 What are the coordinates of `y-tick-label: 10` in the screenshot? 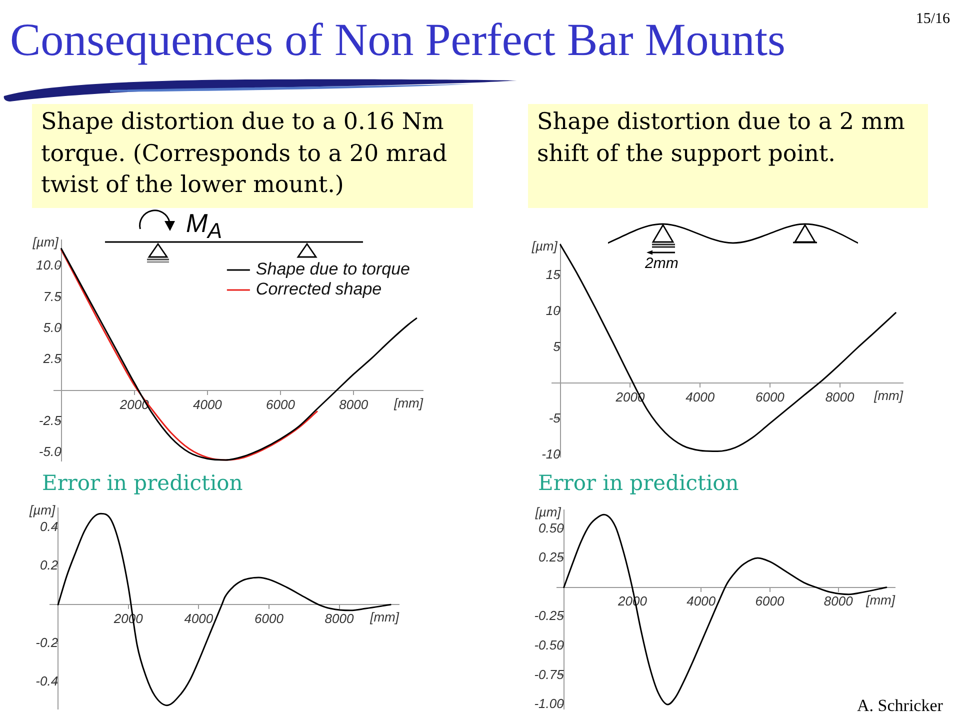 It's located at (554, 310).